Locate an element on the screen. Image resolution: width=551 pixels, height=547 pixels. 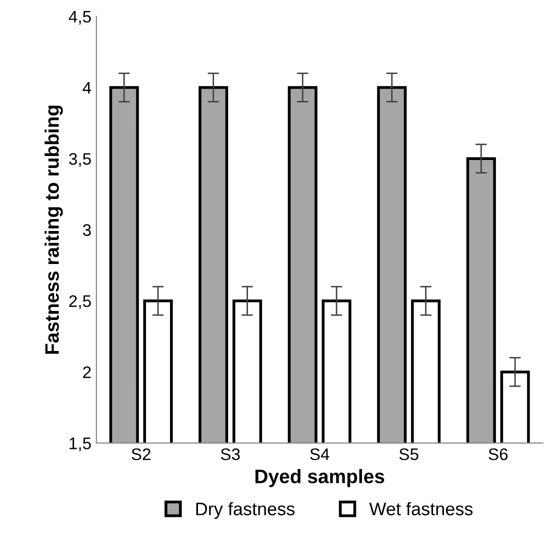
y-tick-label: 4 is located at coordinates (87, 88).